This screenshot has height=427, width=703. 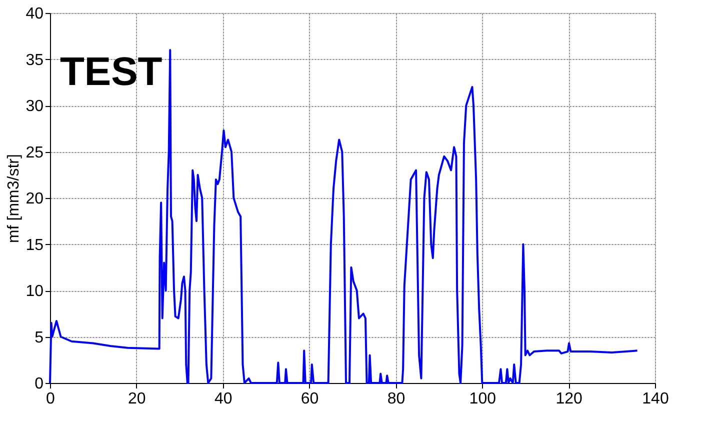 What do you see at coordinates (111, 72) in the screenshot?
I see `annotation: TEST` at bounding box center [111, 72].